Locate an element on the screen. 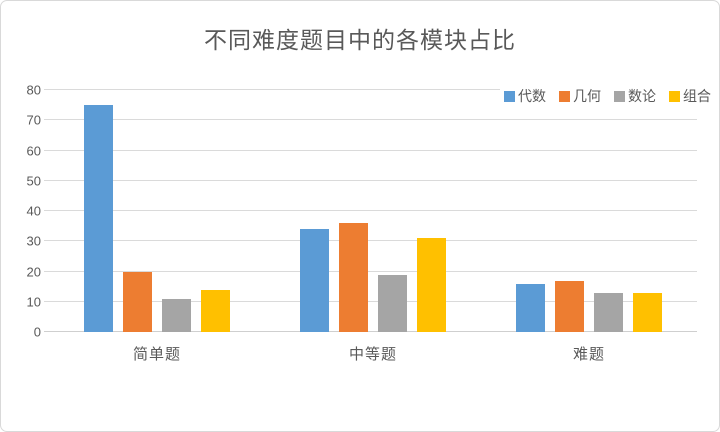 This screenshot has height=432, width=720. y-tick-label: 50 is located at coordinates (33, 181).